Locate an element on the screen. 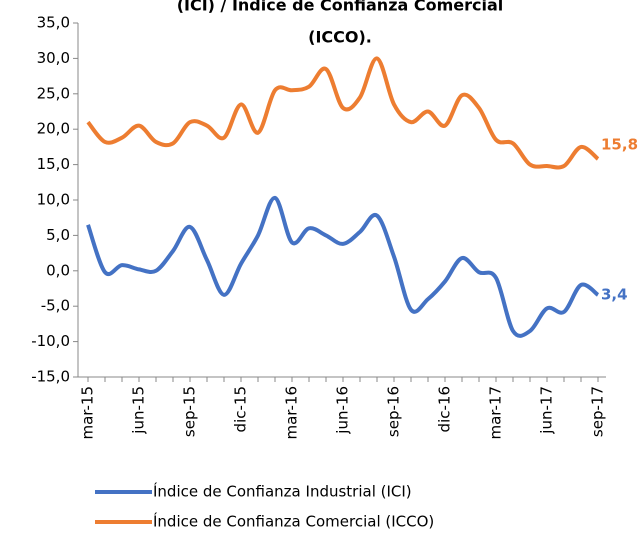  y-tick-label: -15,0 is located at coordinates (50, 377).